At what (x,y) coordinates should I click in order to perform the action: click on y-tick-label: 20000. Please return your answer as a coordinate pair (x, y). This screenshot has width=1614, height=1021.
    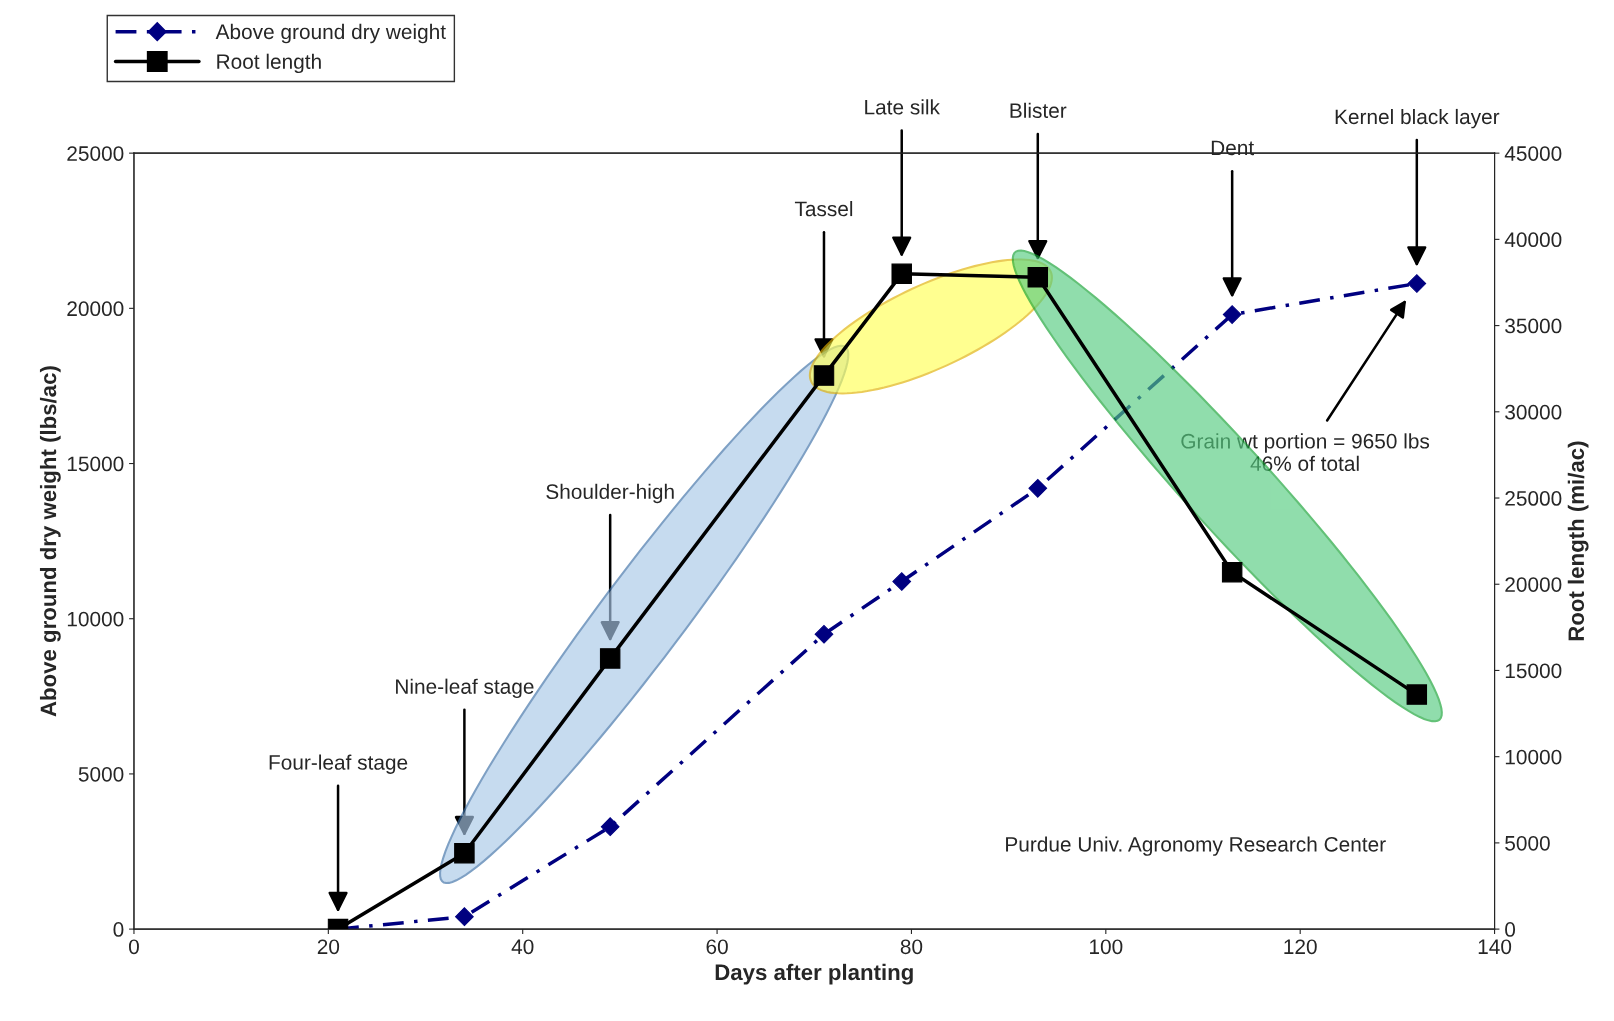
    Looking at the image, I should click on (95, 309).